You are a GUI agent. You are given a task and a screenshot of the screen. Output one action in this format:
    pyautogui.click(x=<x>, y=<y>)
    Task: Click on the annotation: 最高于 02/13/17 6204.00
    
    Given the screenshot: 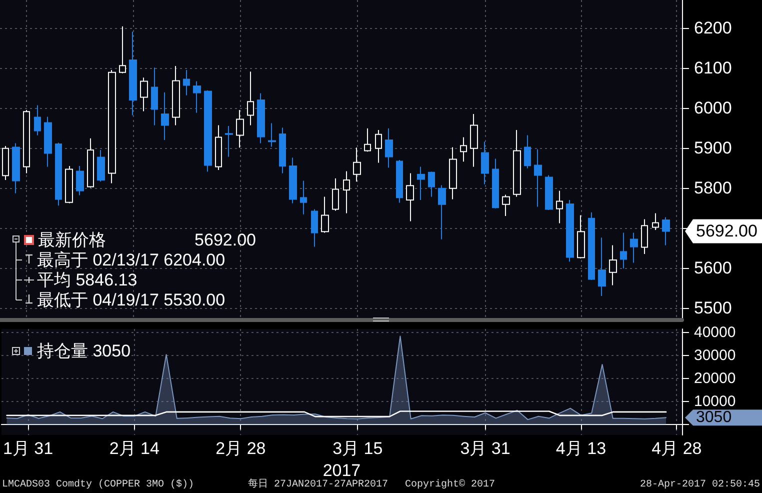 What is the action you would take?
    pyautogui.click(x=131, y=260)
    